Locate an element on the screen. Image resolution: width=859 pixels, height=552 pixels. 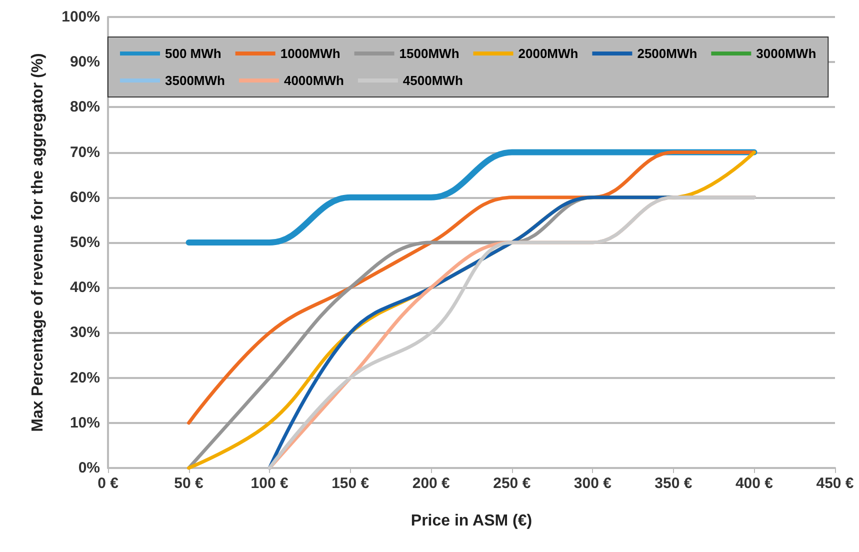
x-tick-label: 450 € is located at coordinates (835, 483).